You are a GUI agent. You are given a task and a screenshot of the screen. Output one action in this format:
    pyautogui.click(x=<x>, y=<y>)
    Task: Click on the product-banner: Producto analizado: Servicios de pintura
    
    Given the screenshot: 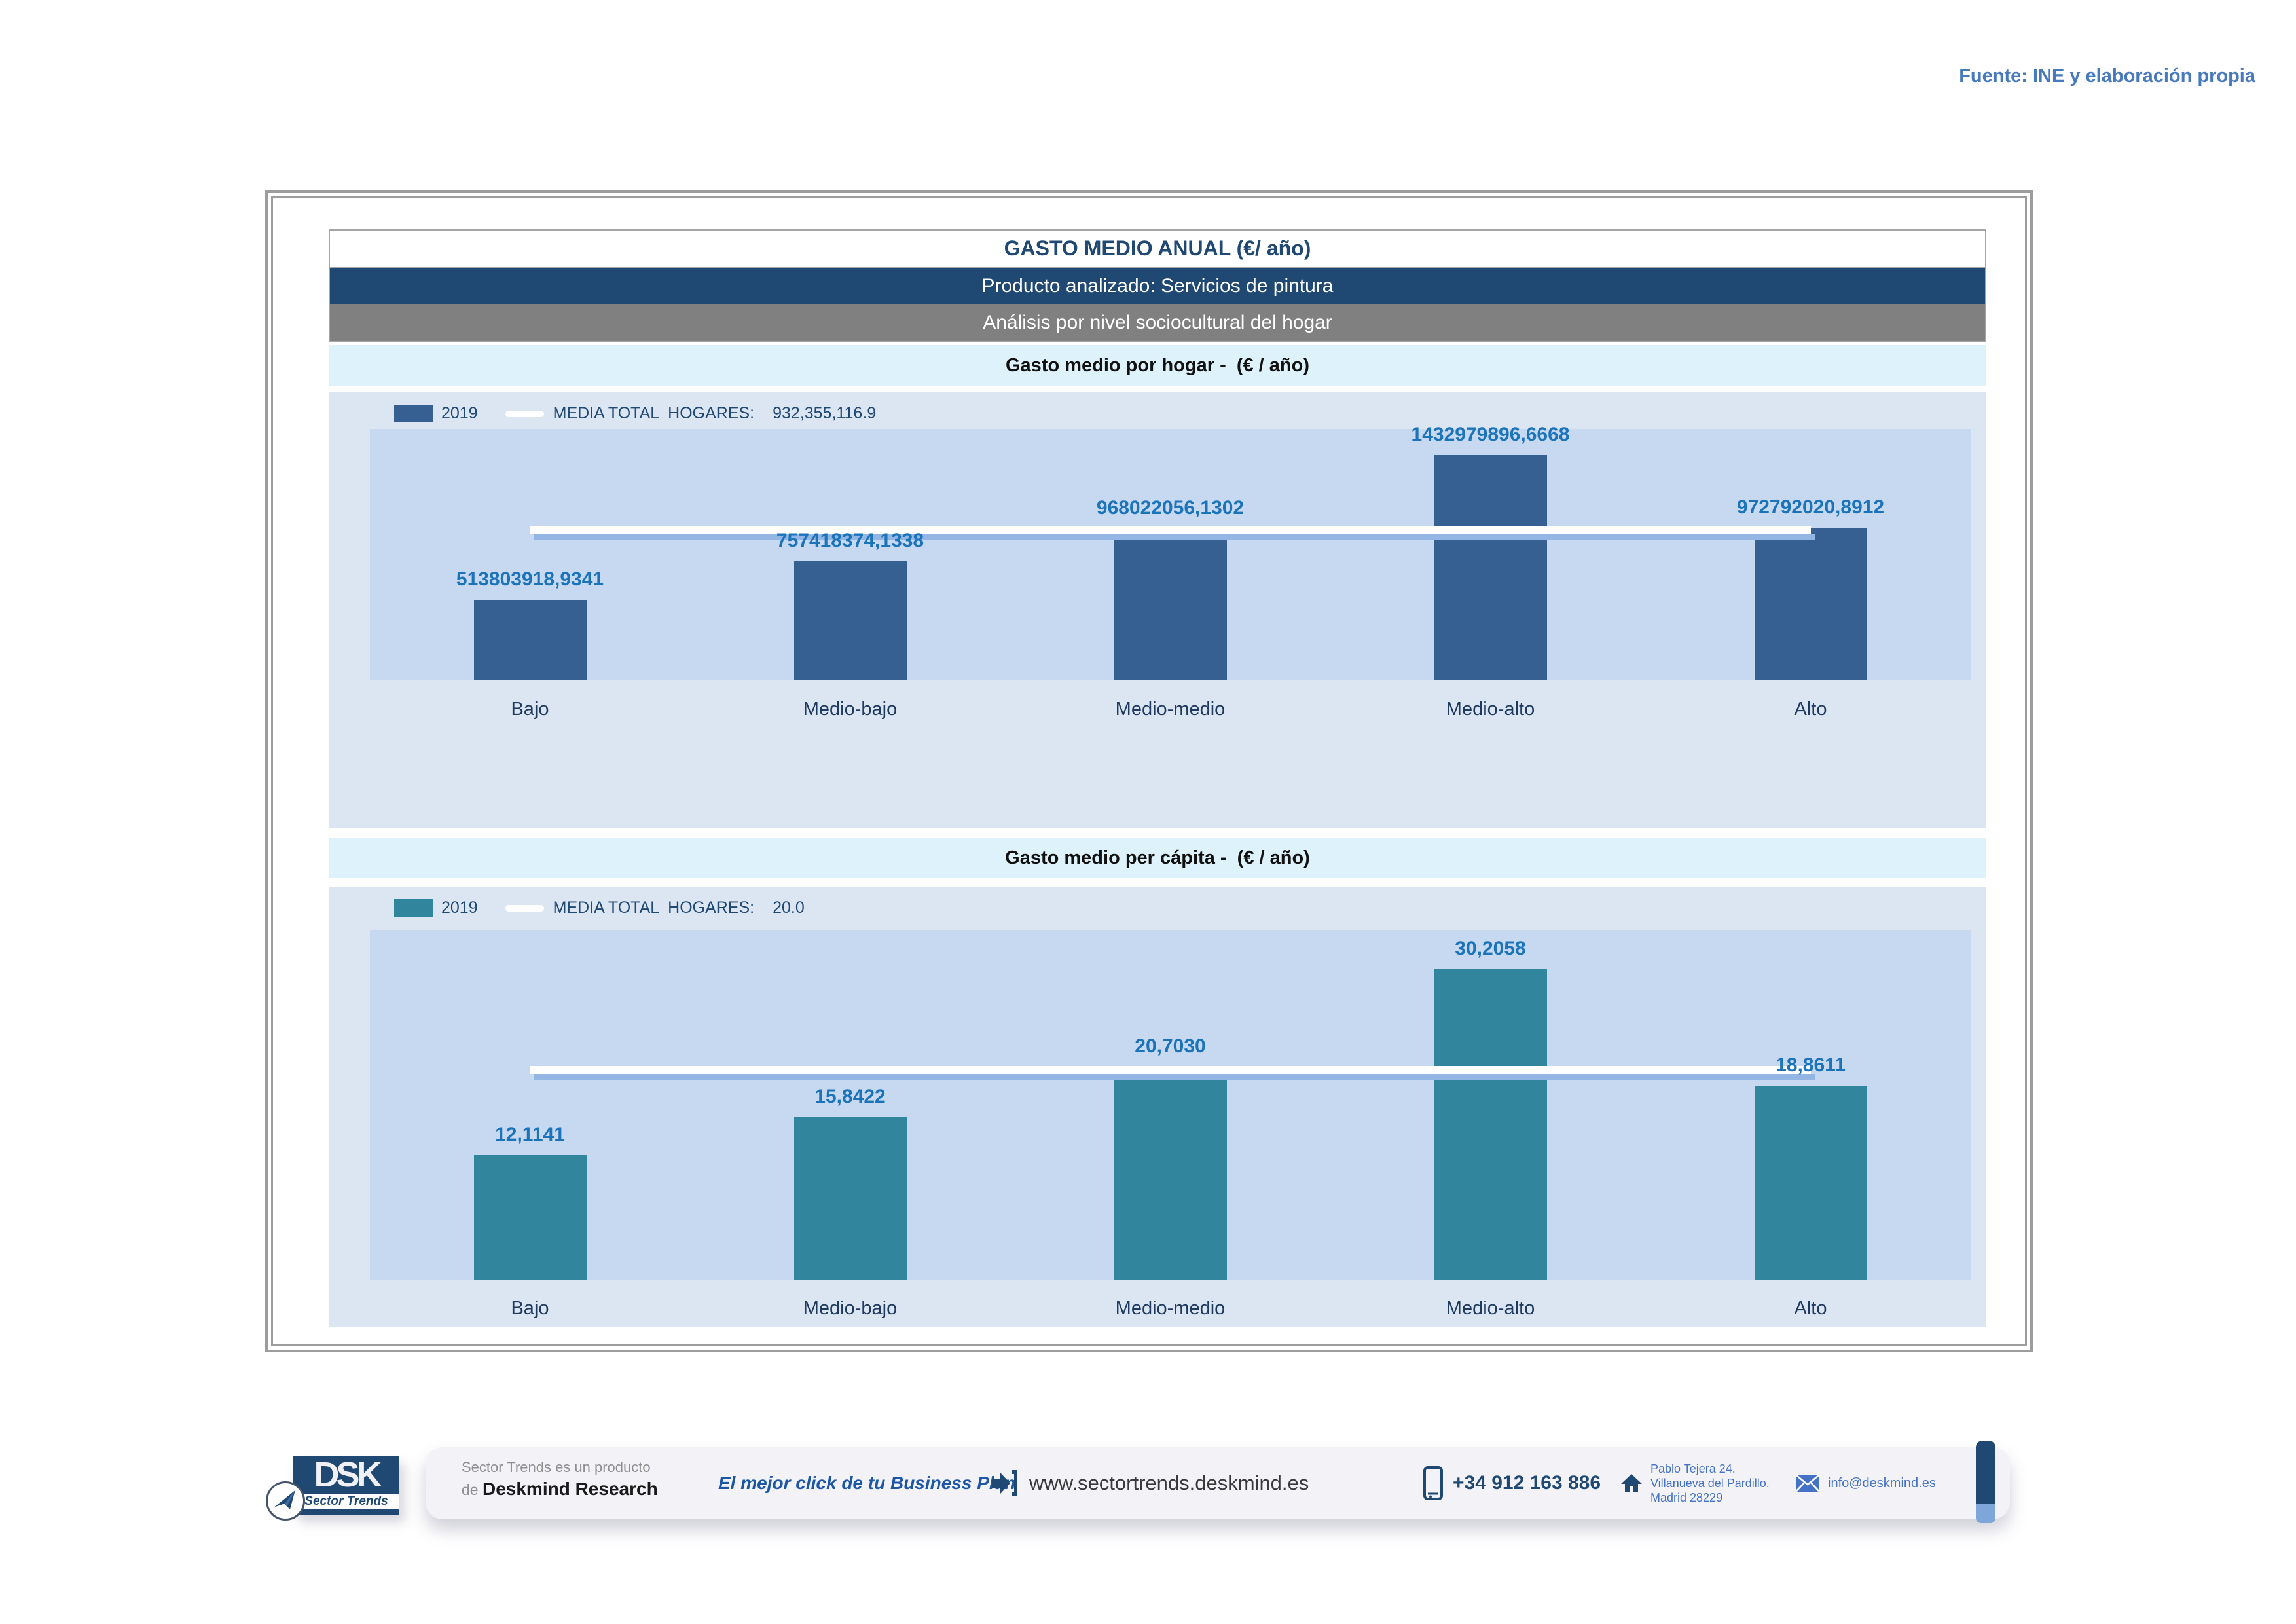 What is the action you would take?
    pyautogui.click(x=1157, y=286)
    